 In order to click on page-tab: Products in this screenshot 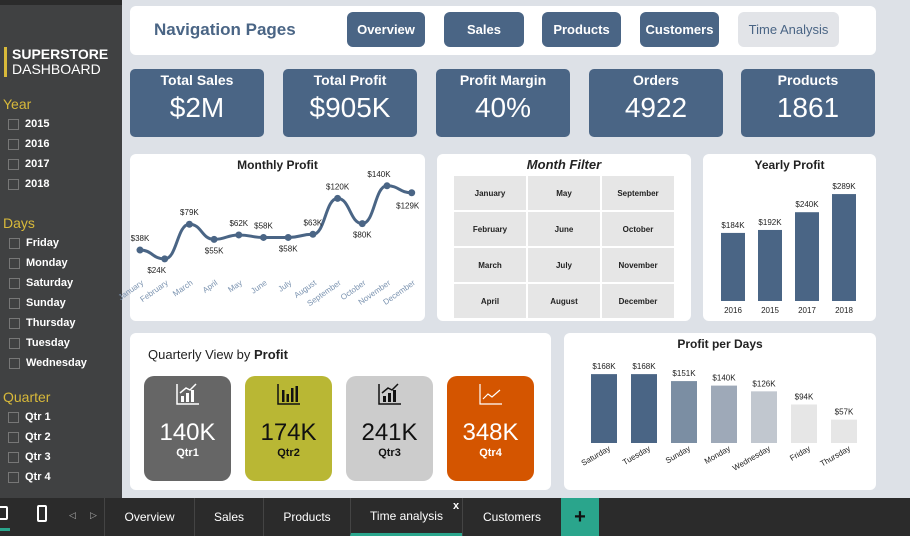, I will do `click(306, 517)`.